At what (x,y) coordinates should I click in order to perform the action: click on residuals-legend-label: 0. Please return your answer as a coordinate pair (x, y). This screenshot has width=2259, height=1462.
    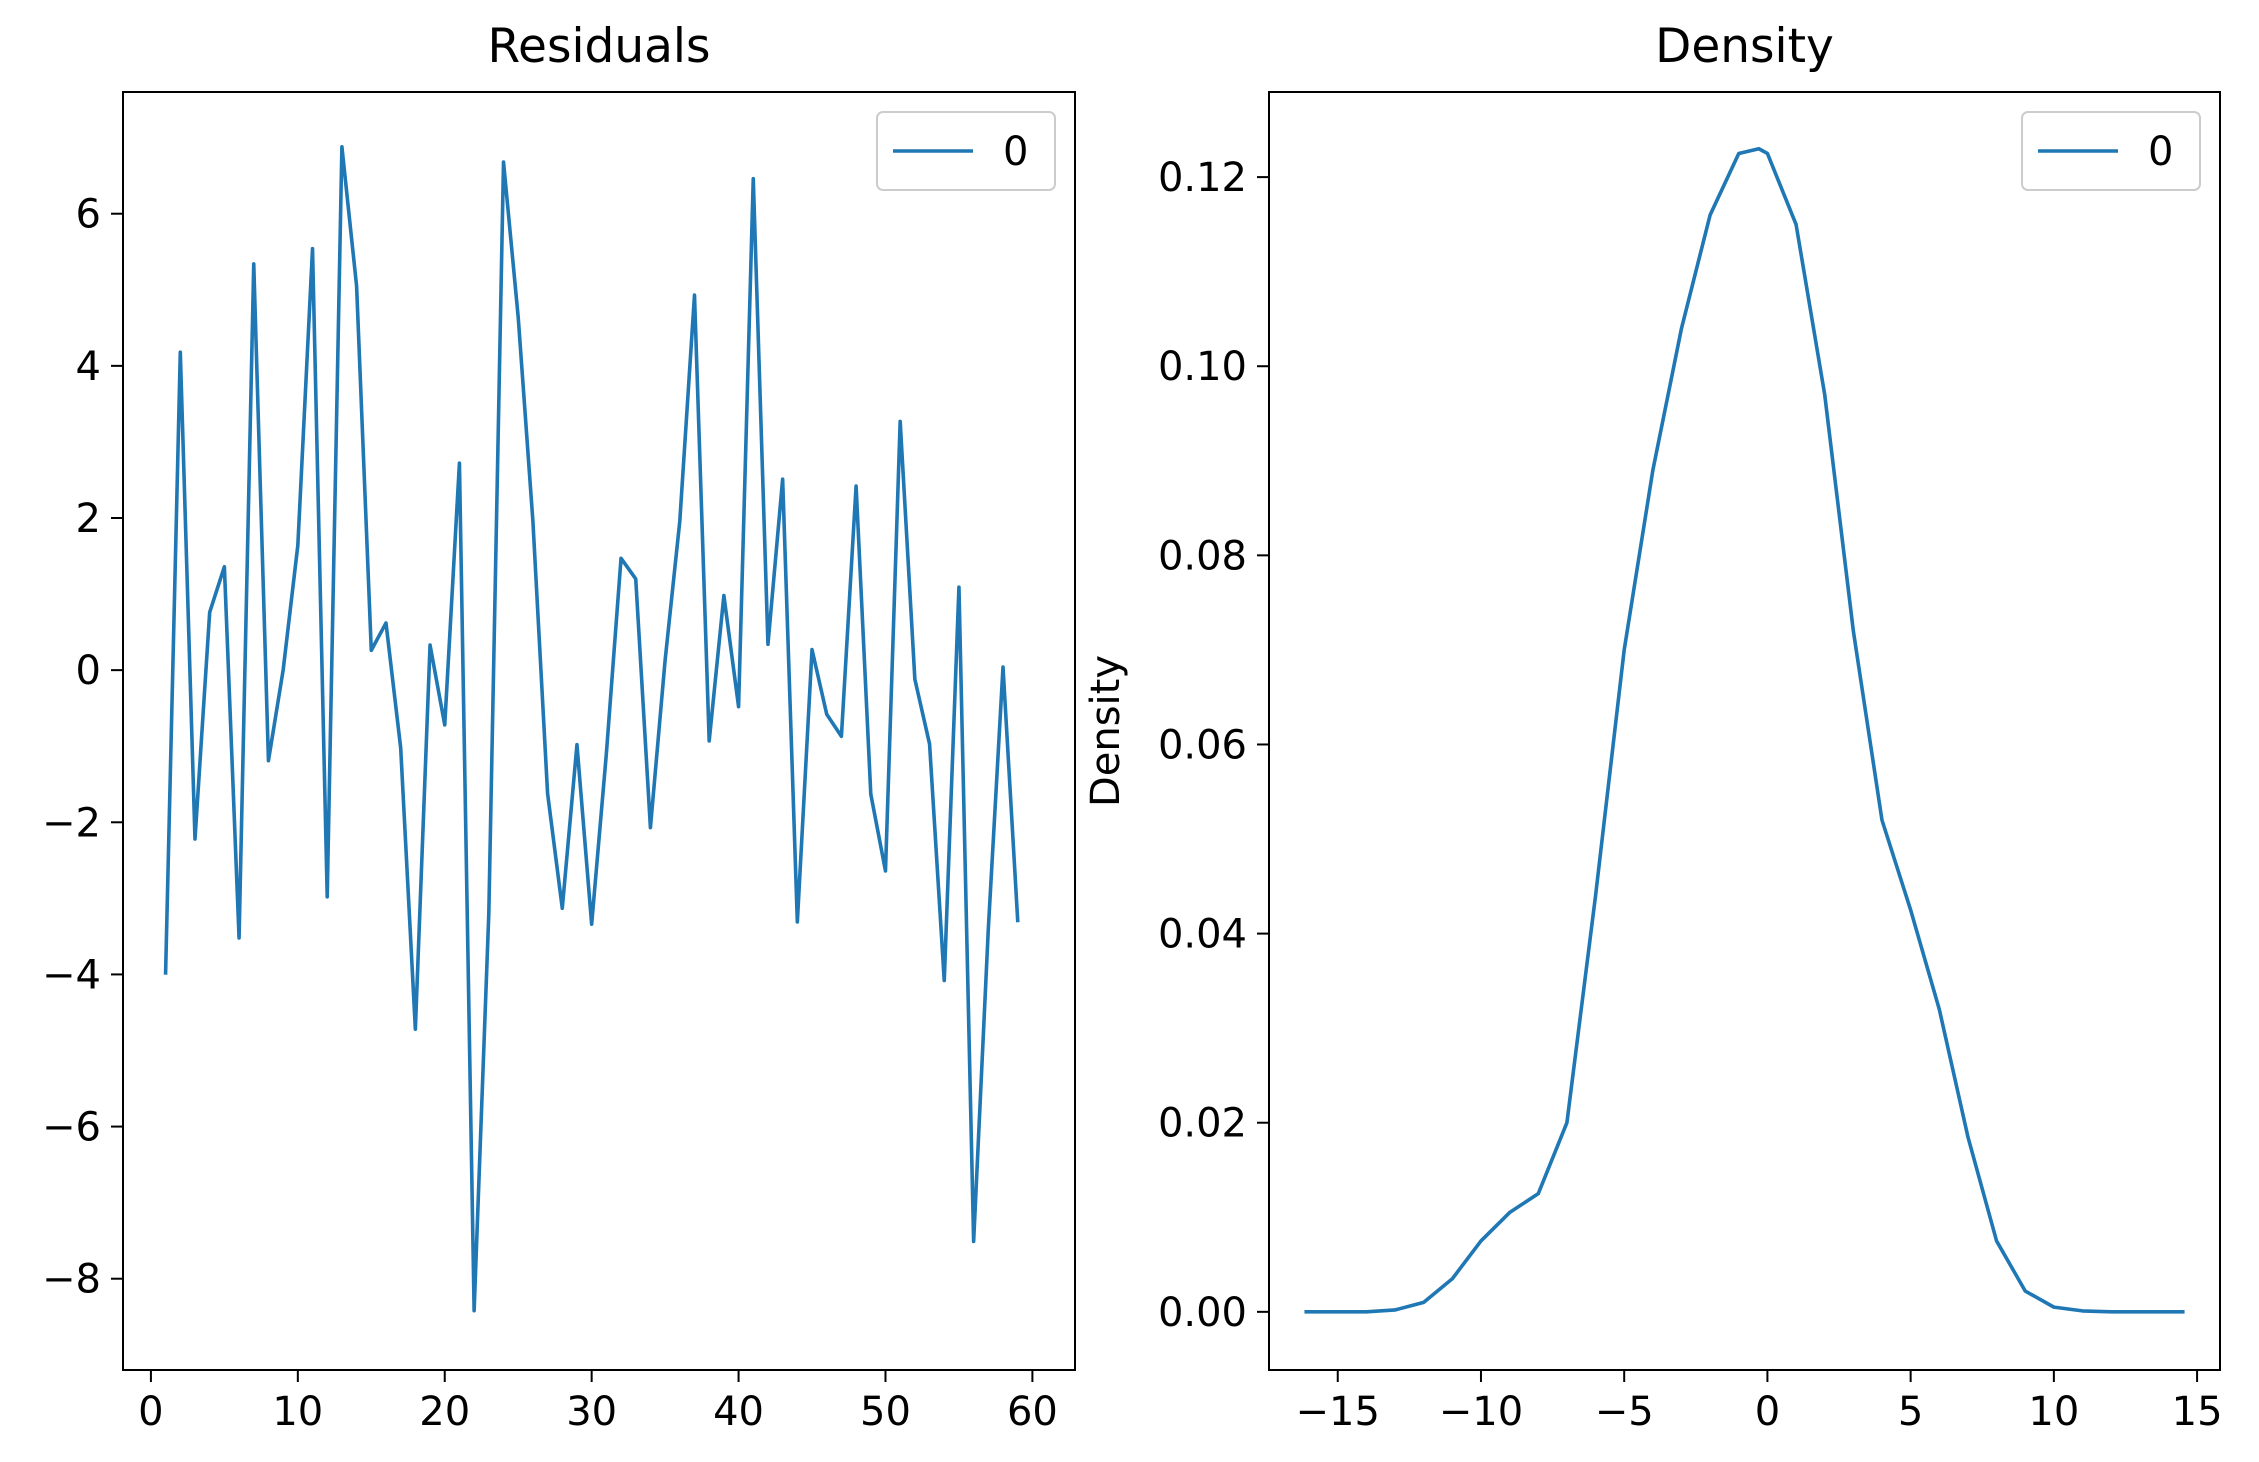
    Looking at the image, I should click on (1015, 152).